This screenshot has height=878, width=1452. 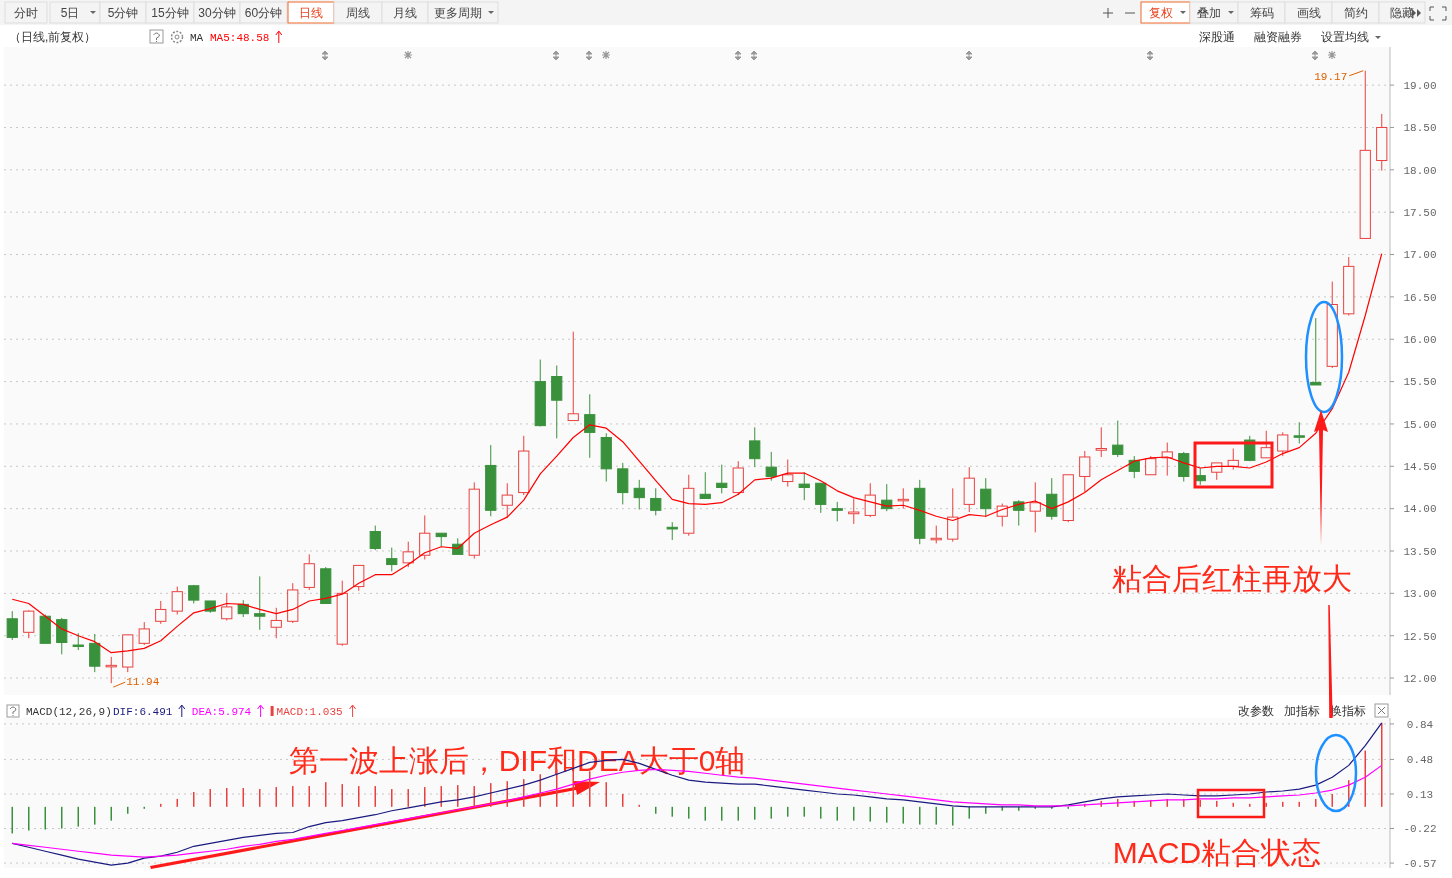 I want to click on annotation: 改参数, so click(x=1256, y=711).